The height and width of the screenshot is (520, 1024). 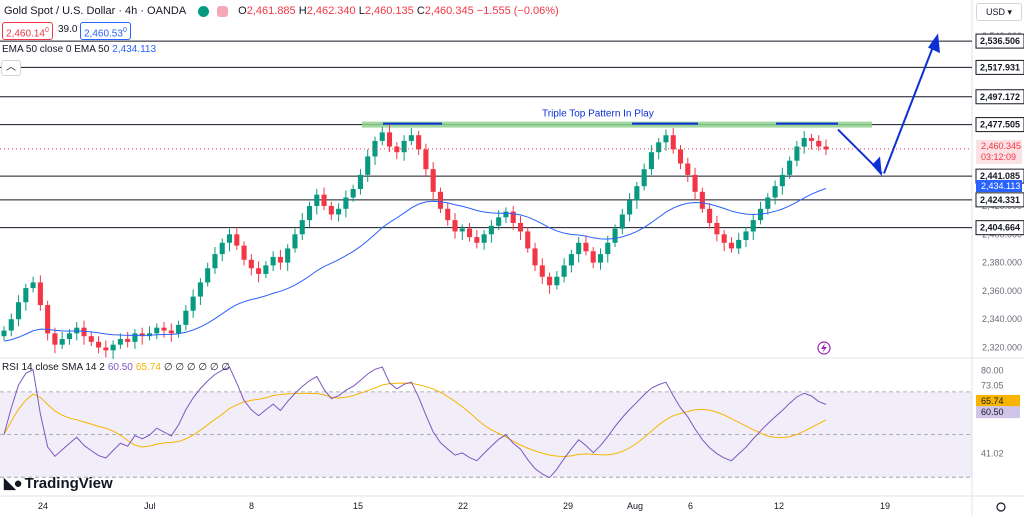 I want to click on sell-price-small: 0, so click(x=46, y=30).